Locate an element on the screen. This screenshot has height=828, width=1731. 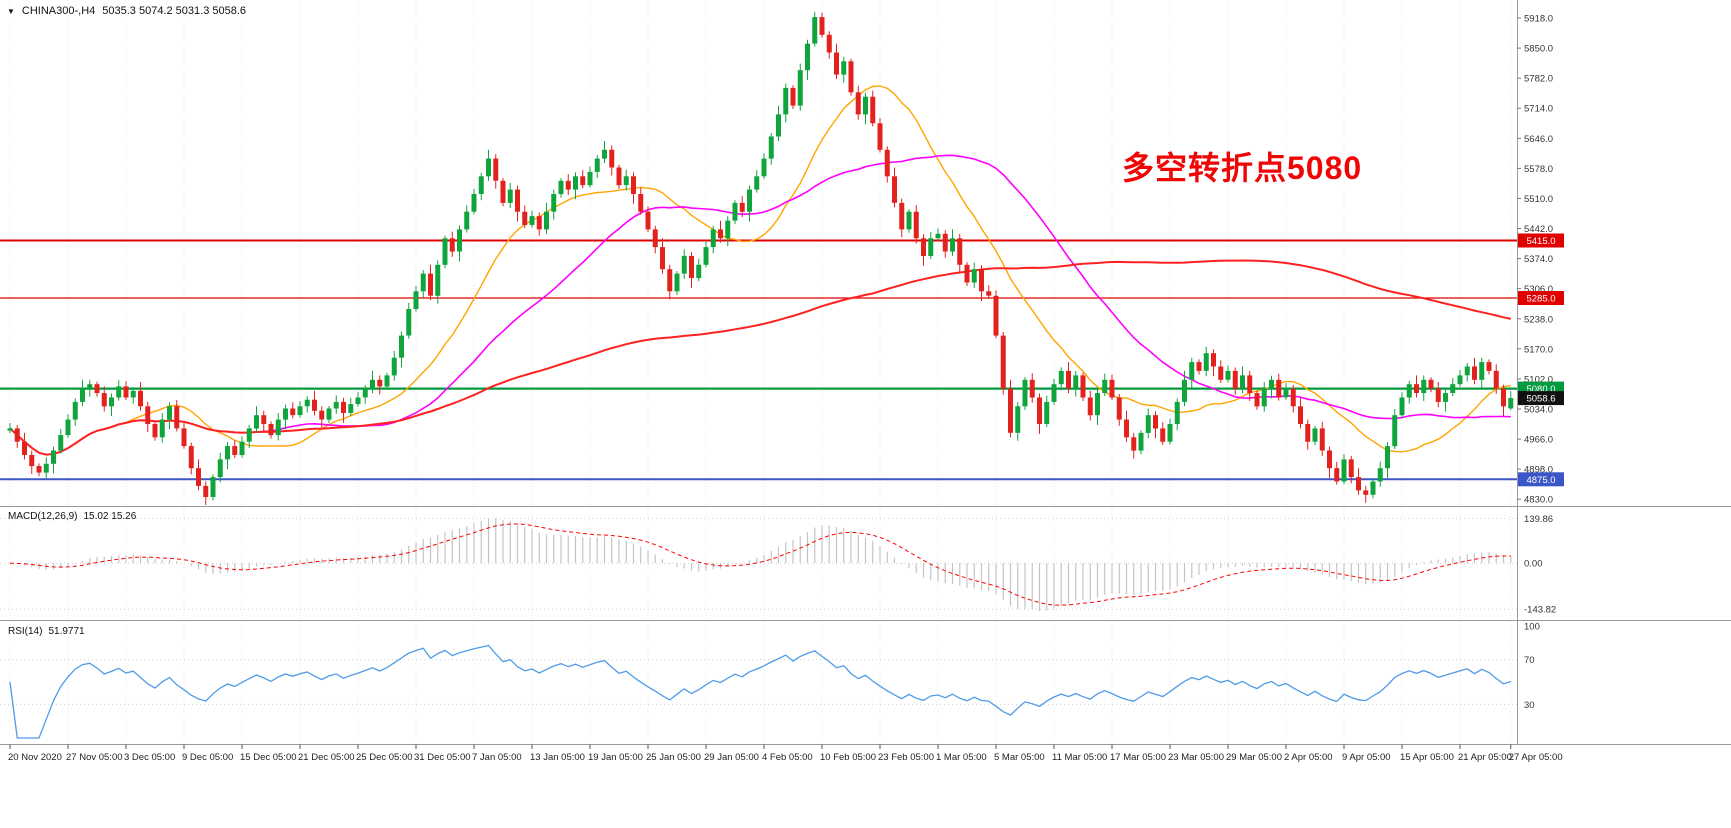
macd-signal-line is located at coordinates (760, 564).